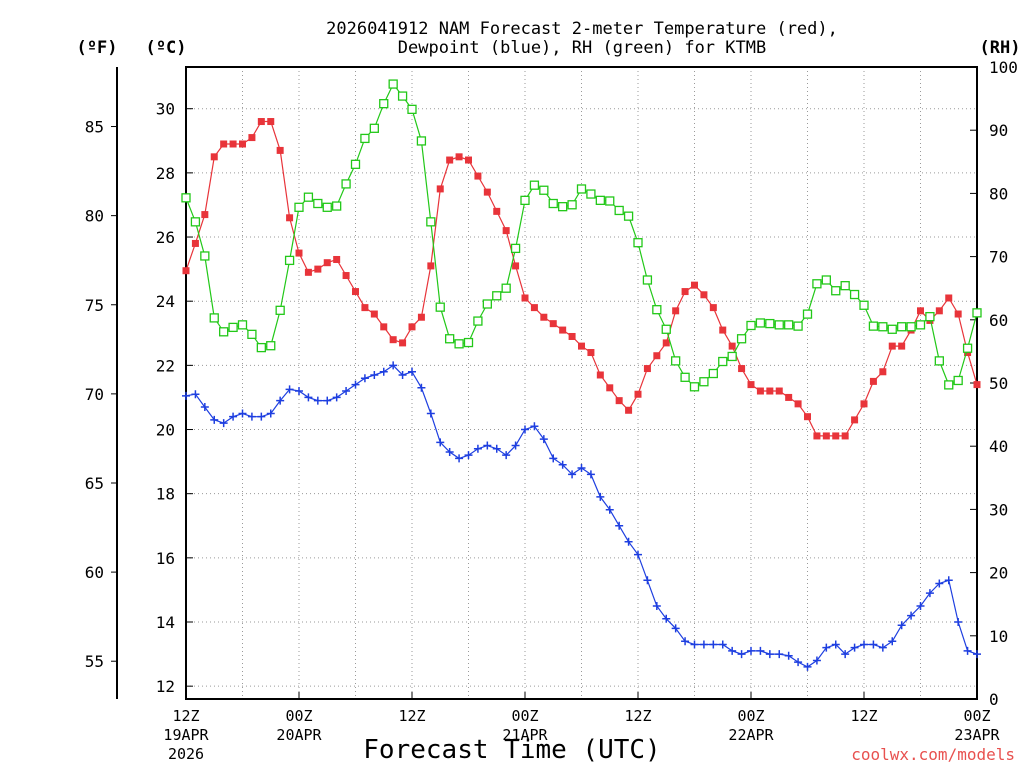 The height and width of the screenshot is (768, 1024). I want to click on fahrenheit-tick-label: 70, so click(94, 394).